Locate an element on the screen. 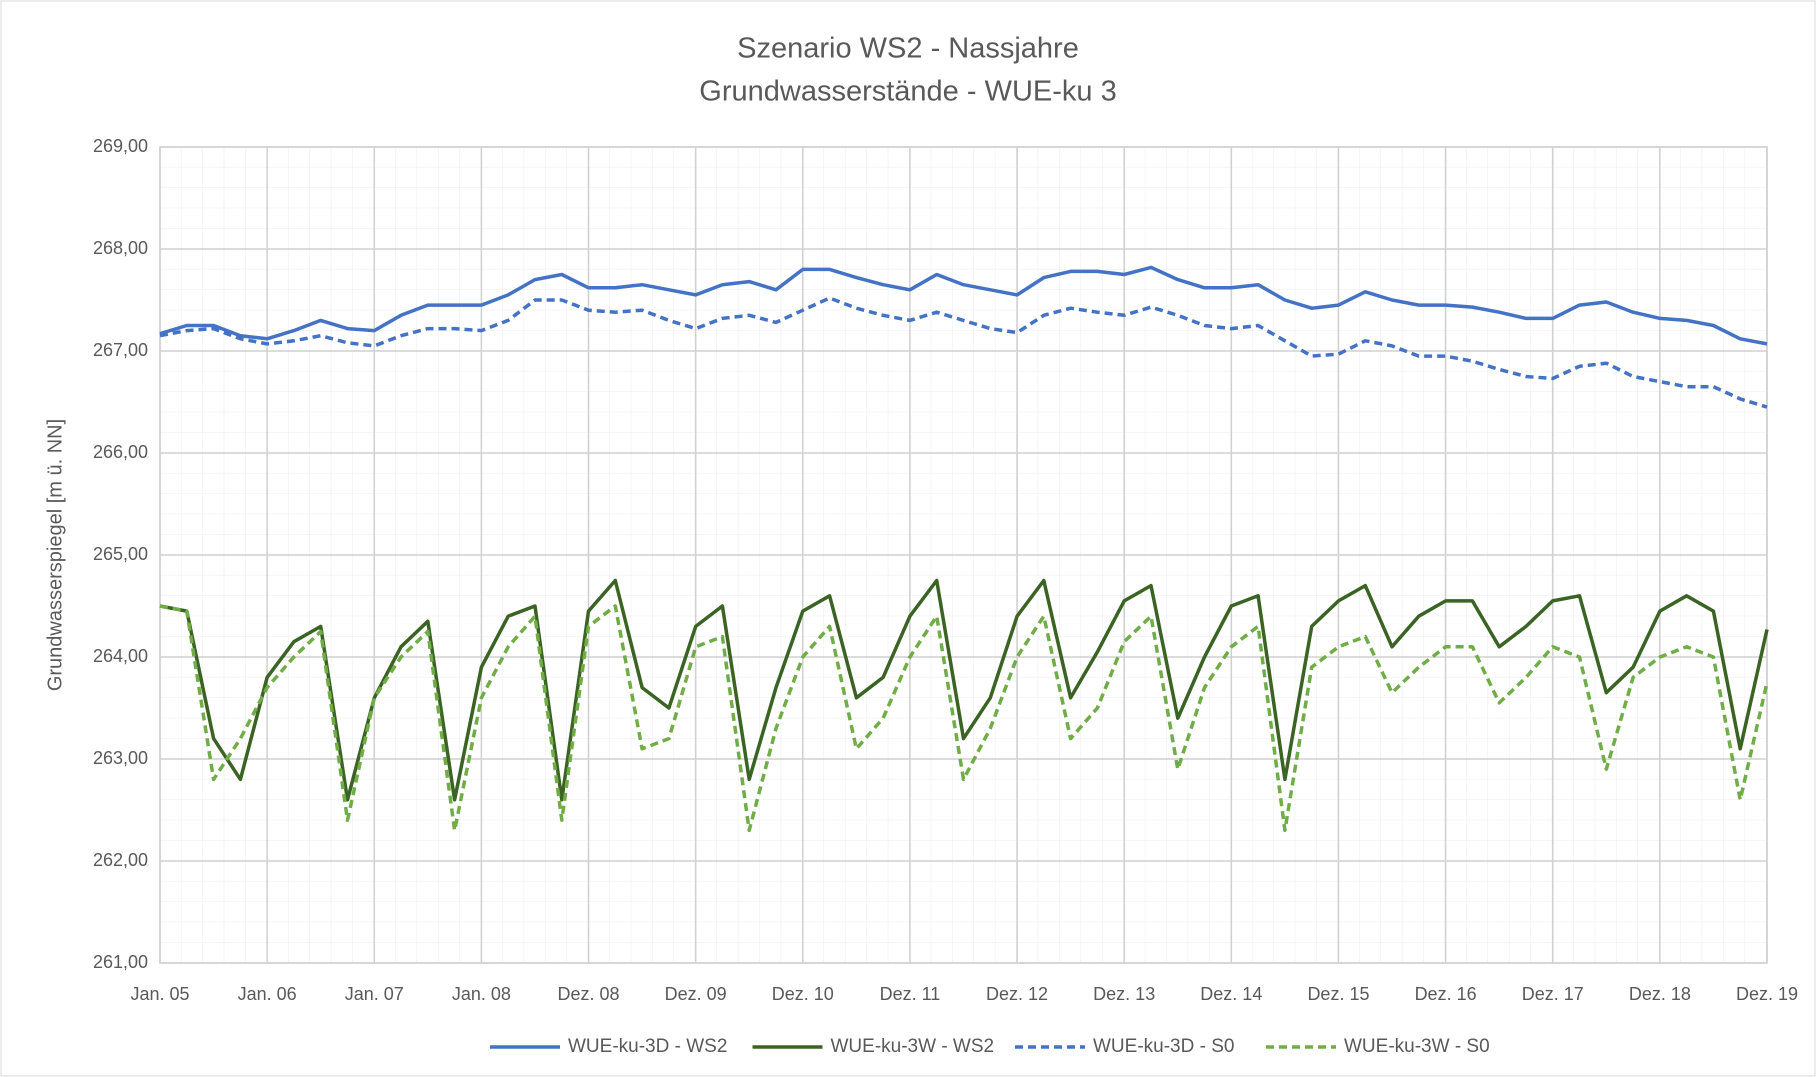  x-tick-label: Dez. 19 is located at coordinates (1767, 994).